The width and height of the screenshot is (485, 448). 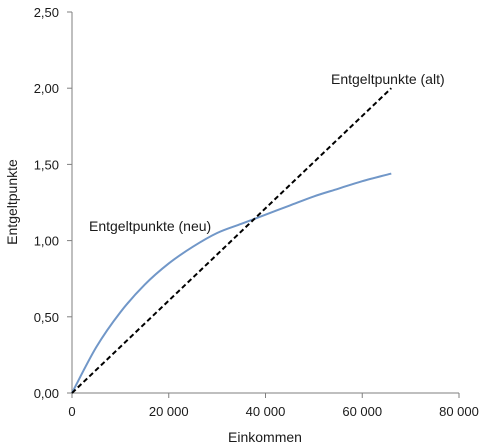 What do you see at coordinates (265, 437) in the screenshot?
I see `x-axis-title: Einkommen` at bounding box center [265, 437].